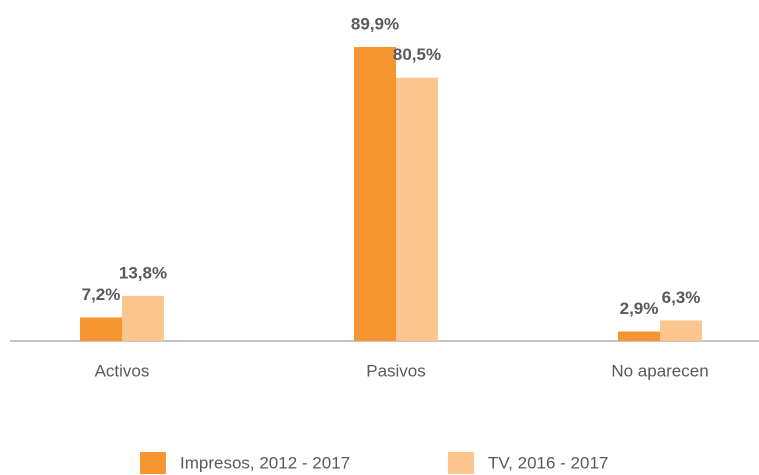 Image resolution: width=759 pixels, height=475 pixels. What do you see at coordinates (639, 308) in the screenshot?
I see `value-label: 2,9%` at bounding box center [639, 308].